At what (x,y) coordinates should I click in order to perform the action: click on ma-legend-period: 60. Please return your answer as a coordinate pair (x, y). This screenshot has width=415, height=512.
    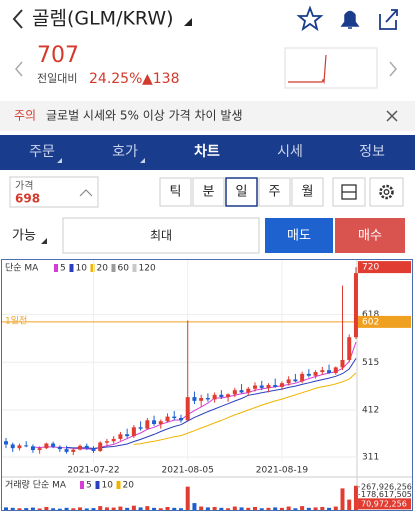
    Looking at the image, I should click on (124, 269).